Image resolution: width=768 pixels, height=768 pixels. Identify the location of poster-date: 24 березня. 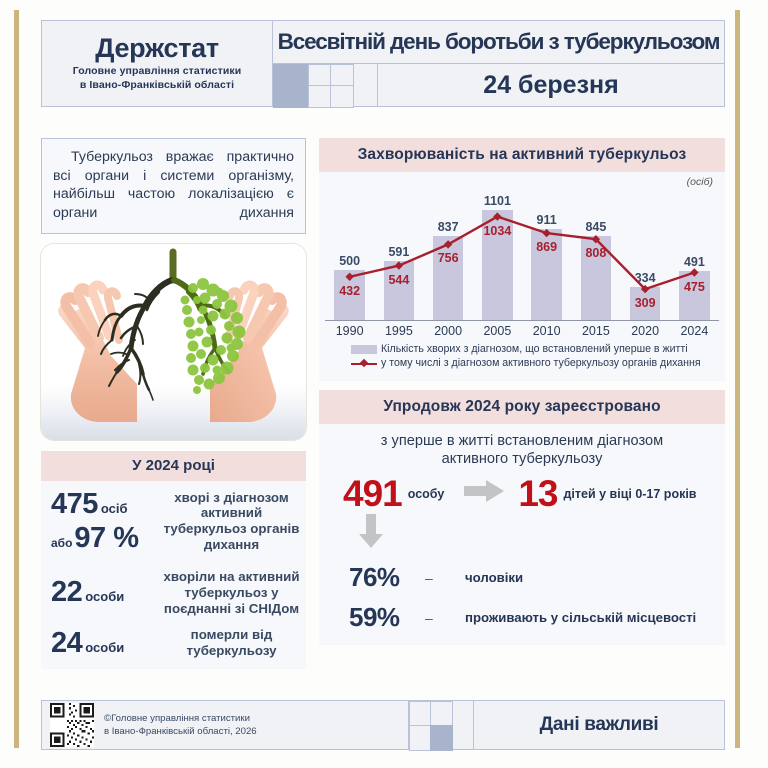
(551, 85).